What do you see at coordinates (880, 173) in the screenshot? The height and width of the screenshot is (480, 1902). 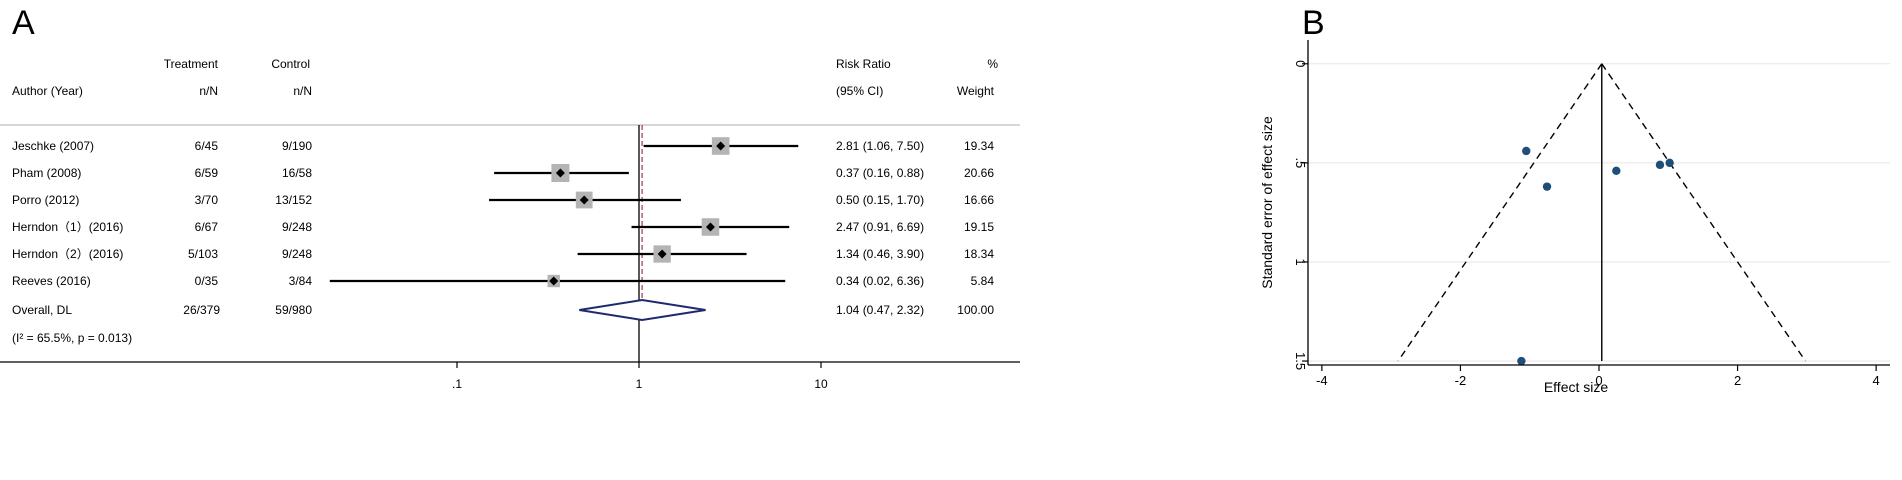 I see `study-ci: 0.37 (0.16, 0.88)` at bounding box center [880, 173].